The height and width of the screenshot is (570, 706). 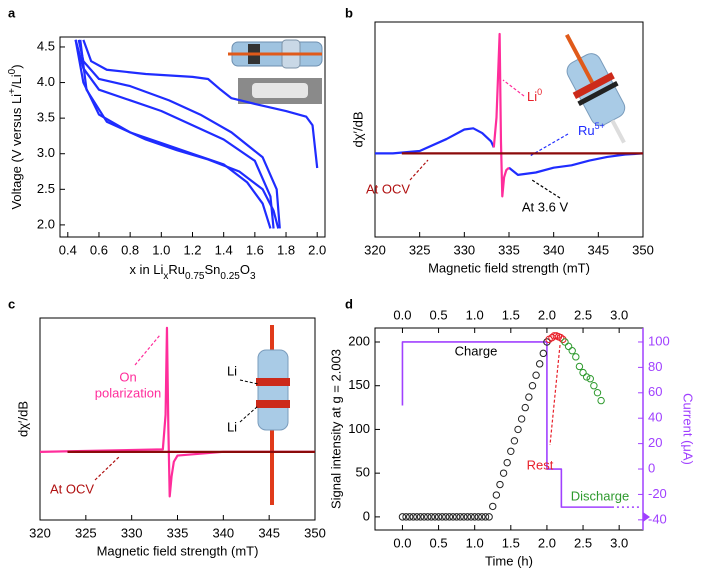 What do you see at coordinates (359, 340) in the screenshot?
I see `y-tick-label: 200` at bounding box center [359, 340].